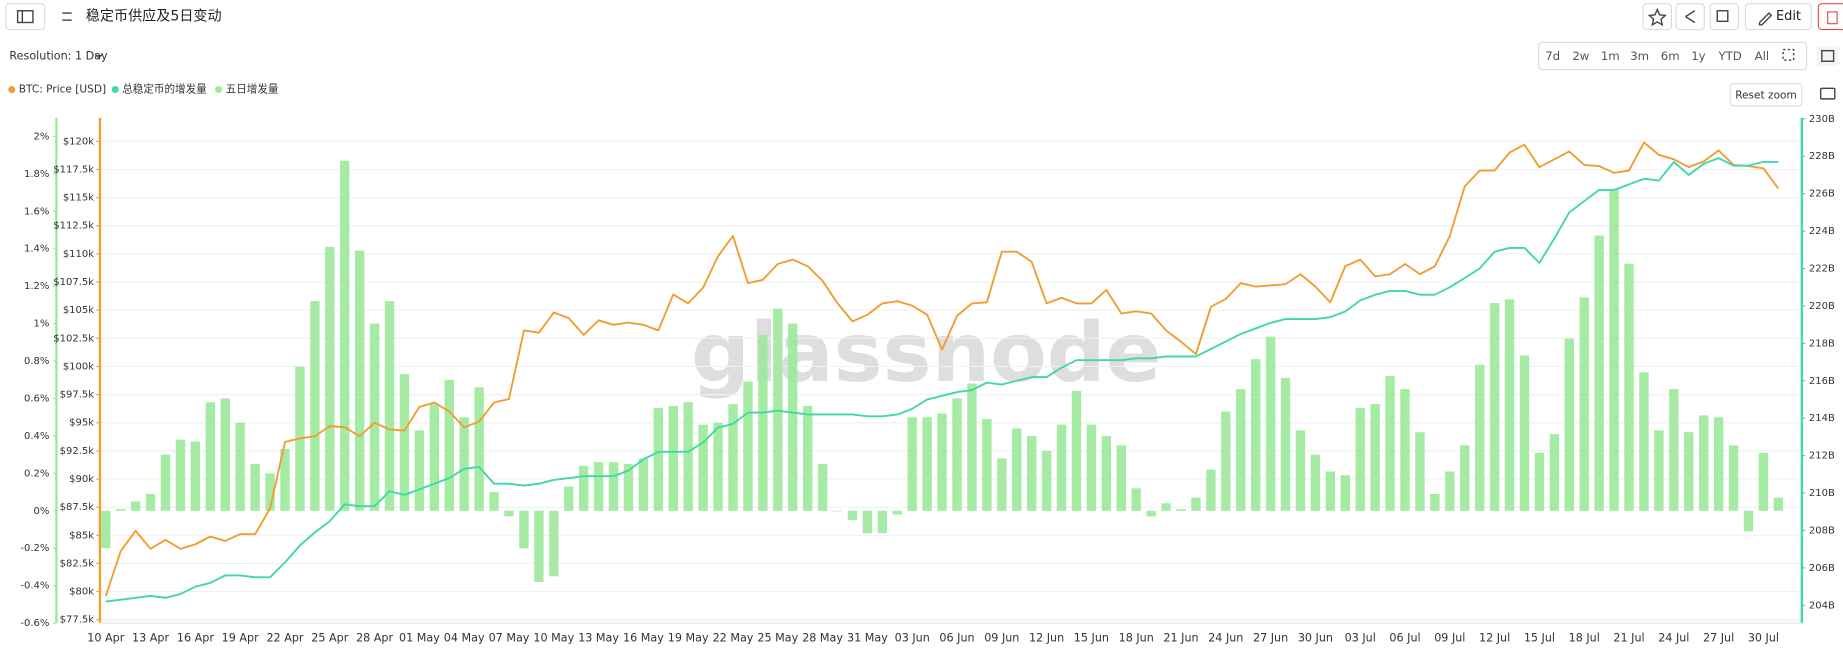  Describe the element at coordinates (464, 637) in the screenshot. I see `x-tick-label: 04 May` at that location.